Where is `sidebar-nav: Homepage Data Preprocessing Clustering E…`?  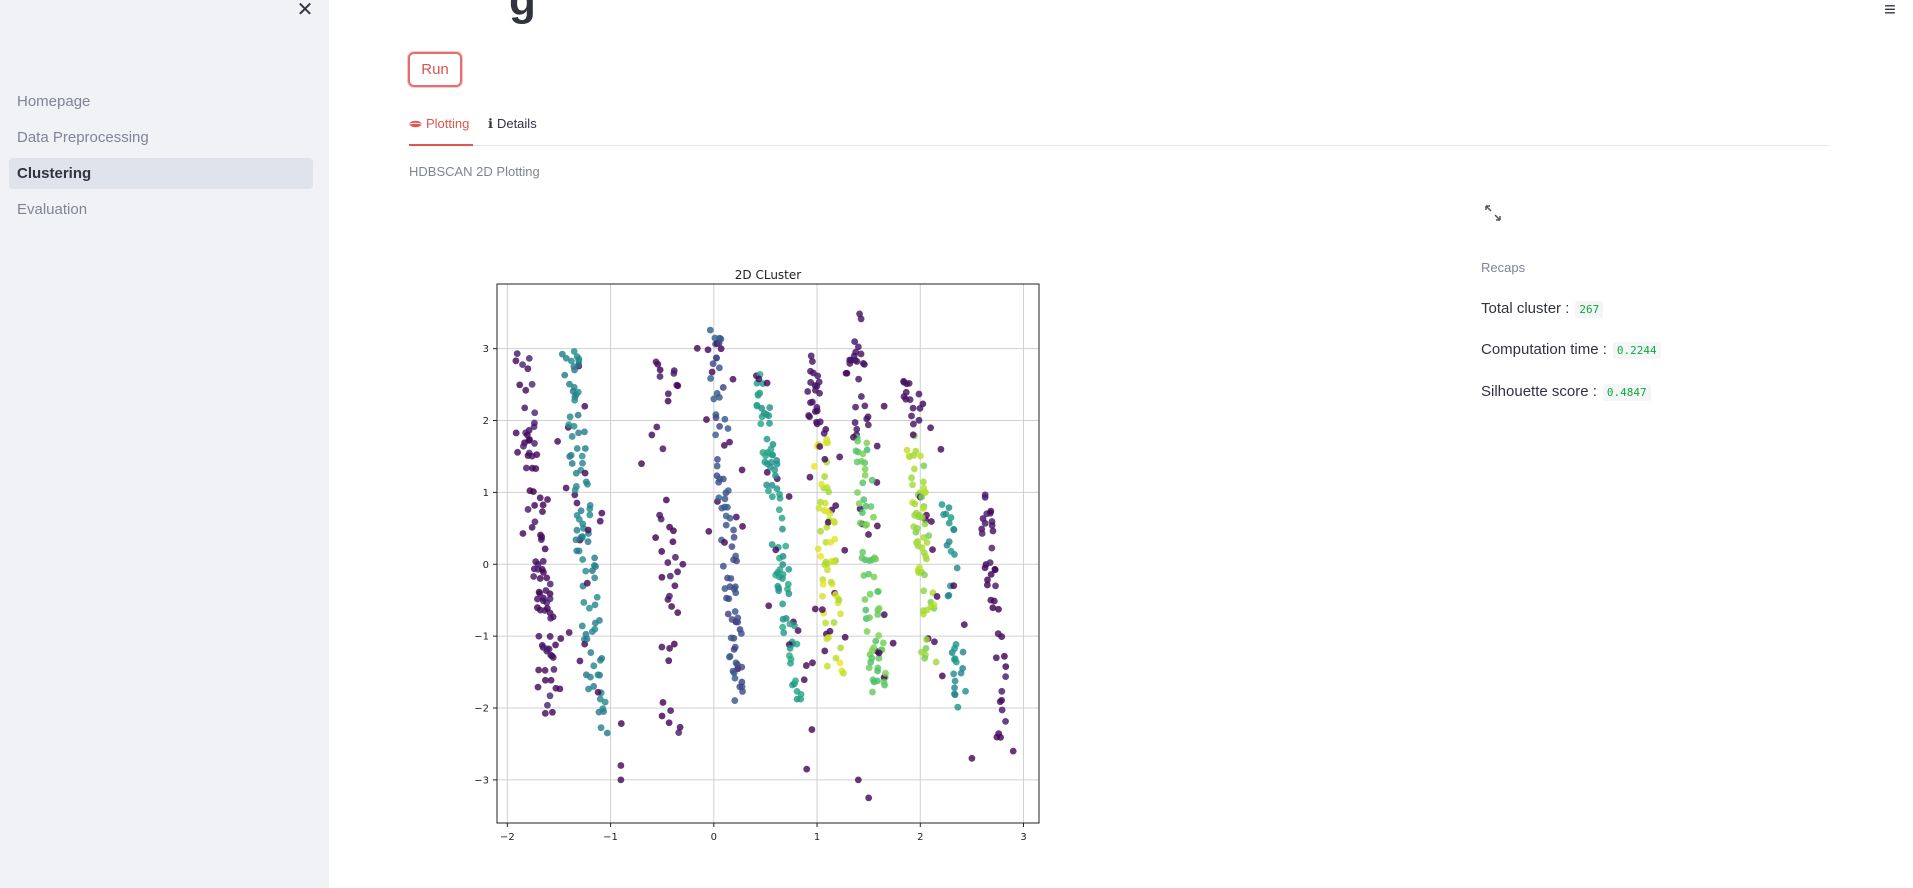 sidebar-nav: Homepage Data Preprocessing Clustering E… is located at coordinates (161, 158).